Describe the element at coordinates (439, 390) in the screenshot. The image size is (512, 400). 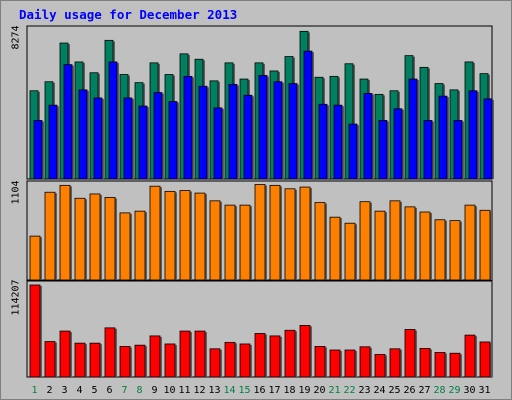
I see `x-tick-label: 28` at that location.